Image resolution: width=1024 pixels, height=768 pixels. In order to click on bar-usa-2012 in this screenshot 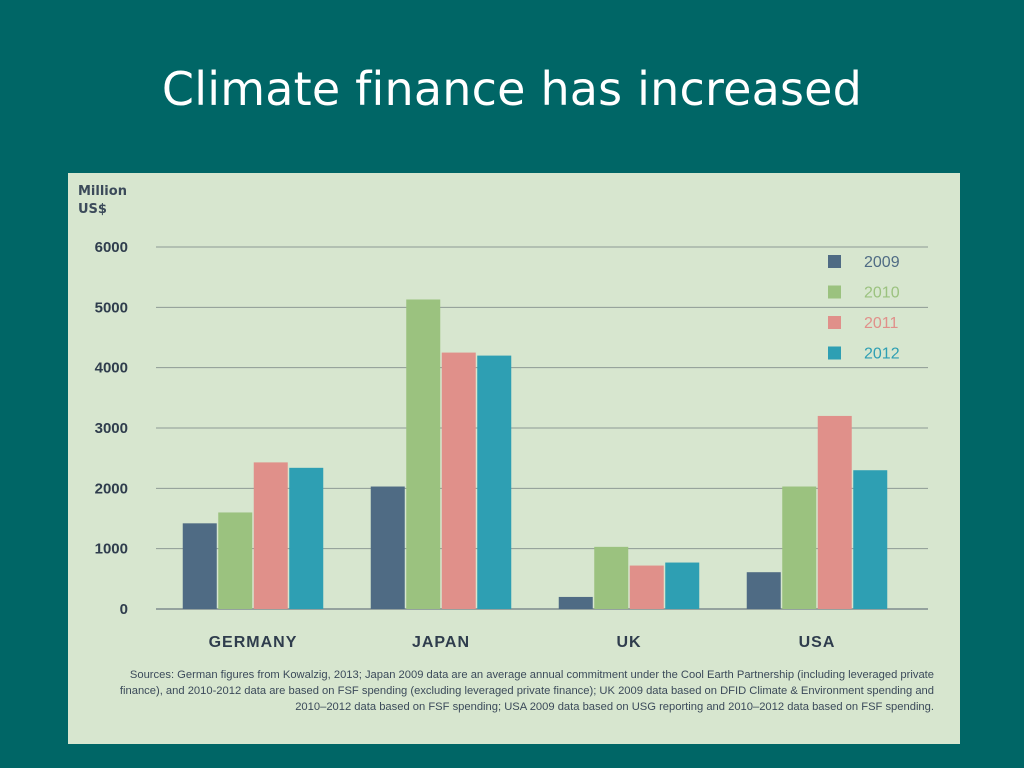, I will do `click(870, 539)`.